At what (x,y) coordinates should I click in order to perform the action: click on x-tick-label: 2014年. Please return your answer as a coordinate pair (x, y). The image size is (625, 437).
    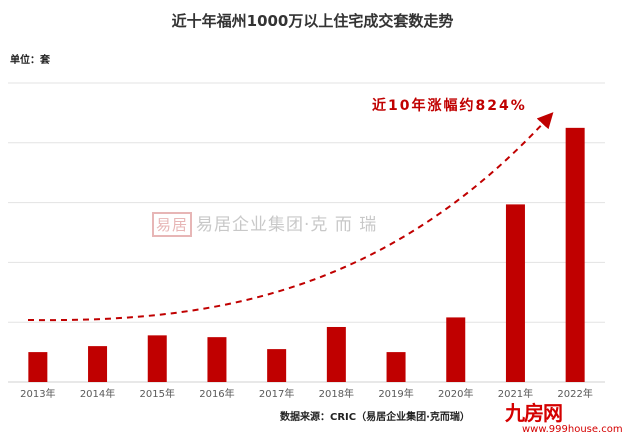
    Looking at the image, I should click on (97, 393).